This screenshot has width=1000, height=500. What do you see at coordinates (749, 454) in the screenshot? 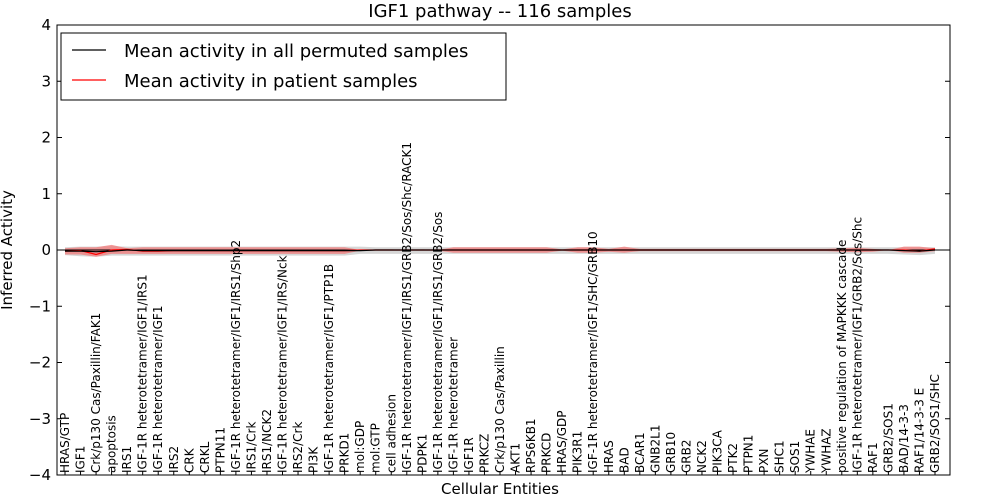
I see `x-category-label: PTPN1` at bounding box center [749, 454].